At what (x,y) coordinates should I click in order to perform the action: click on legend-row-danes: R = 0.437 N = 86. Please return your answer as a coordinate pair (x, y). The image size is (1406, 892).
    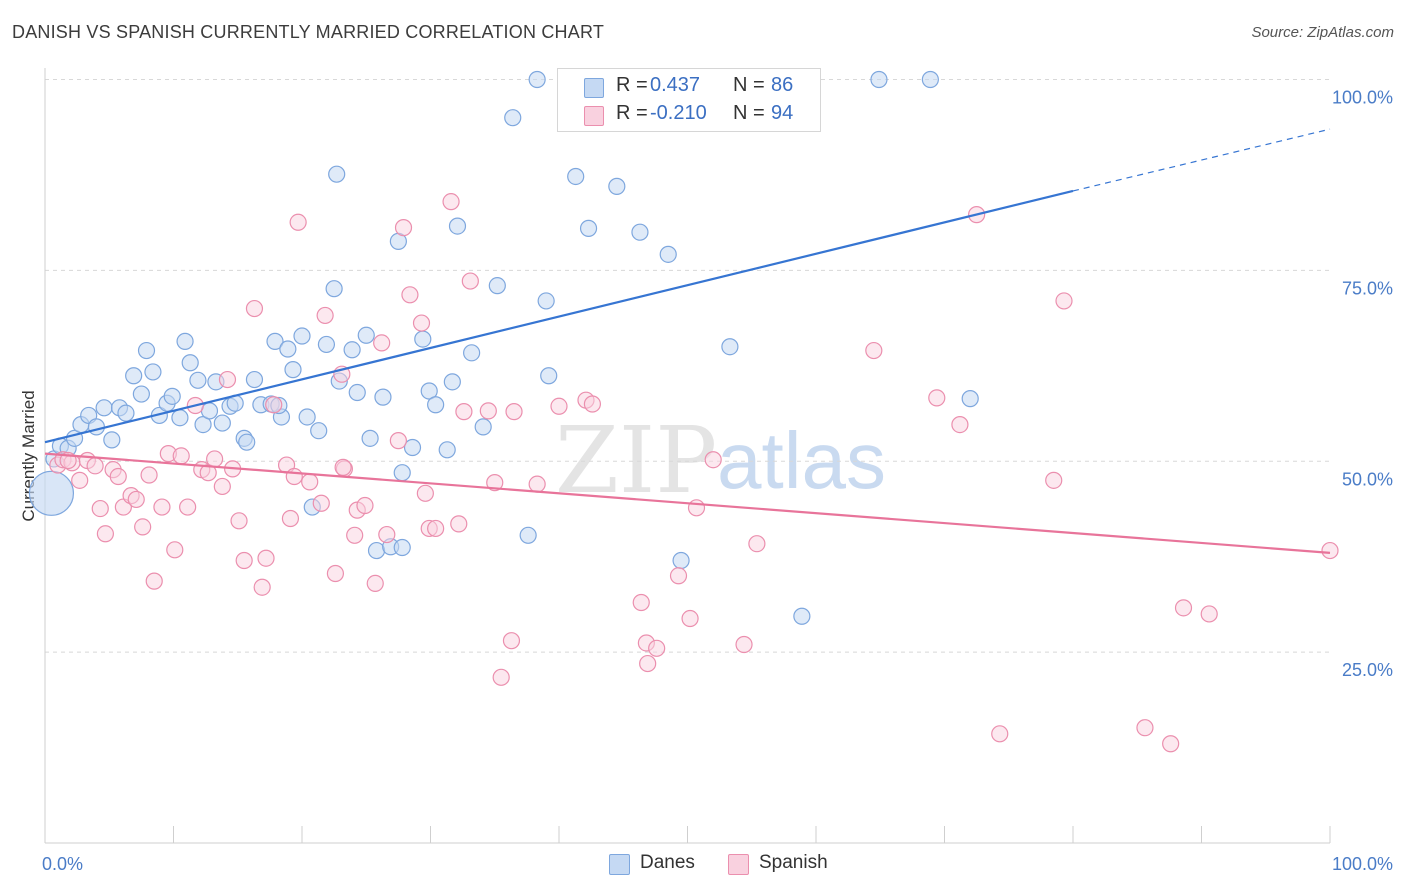
    Looking at the image, I should click on (689, 86).